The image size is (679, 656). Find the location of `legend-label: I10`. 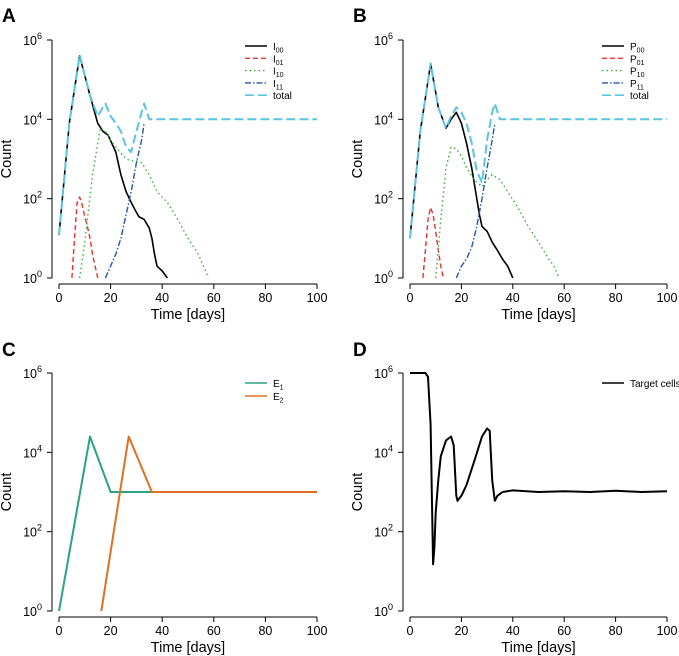

legend-label: I10 is located at coordinates (278, 73).